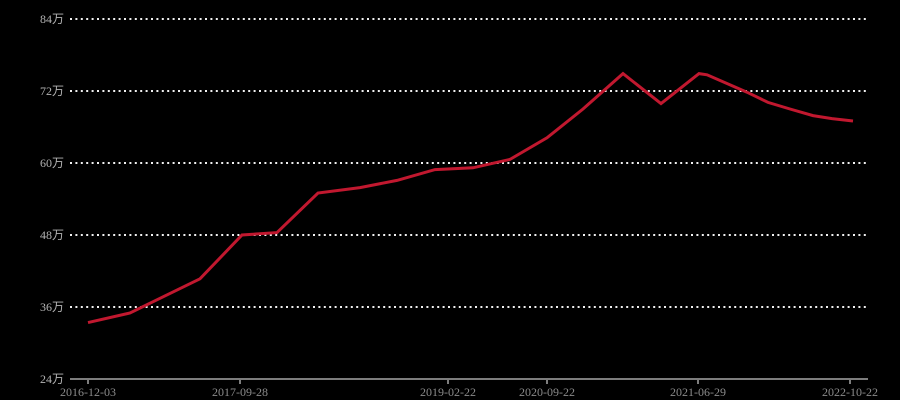  Describe the element at coordinates (52, 163) in the screenshot. I see `y-axis-tick-label: 60万` at that location.